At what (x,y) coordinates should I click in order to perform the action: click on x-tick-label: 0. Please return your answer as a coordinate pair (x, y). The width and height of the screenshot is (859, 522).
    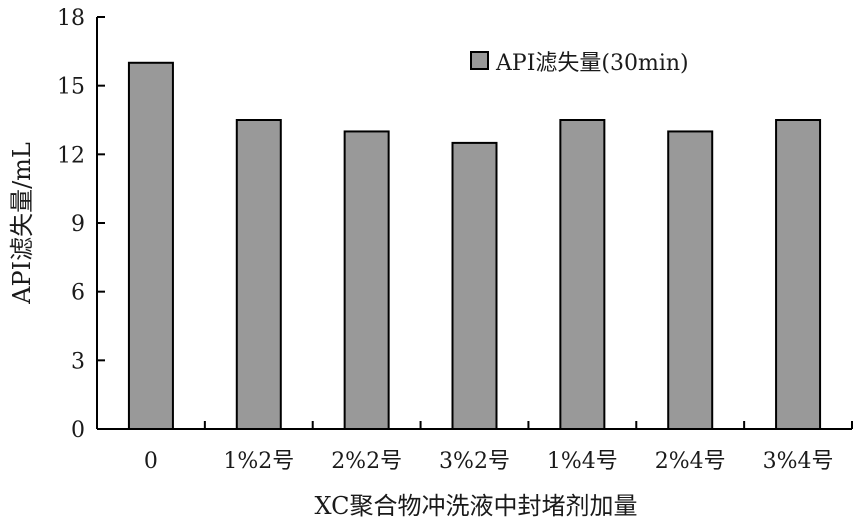
    Looking at the image, I should click on (151, 461).